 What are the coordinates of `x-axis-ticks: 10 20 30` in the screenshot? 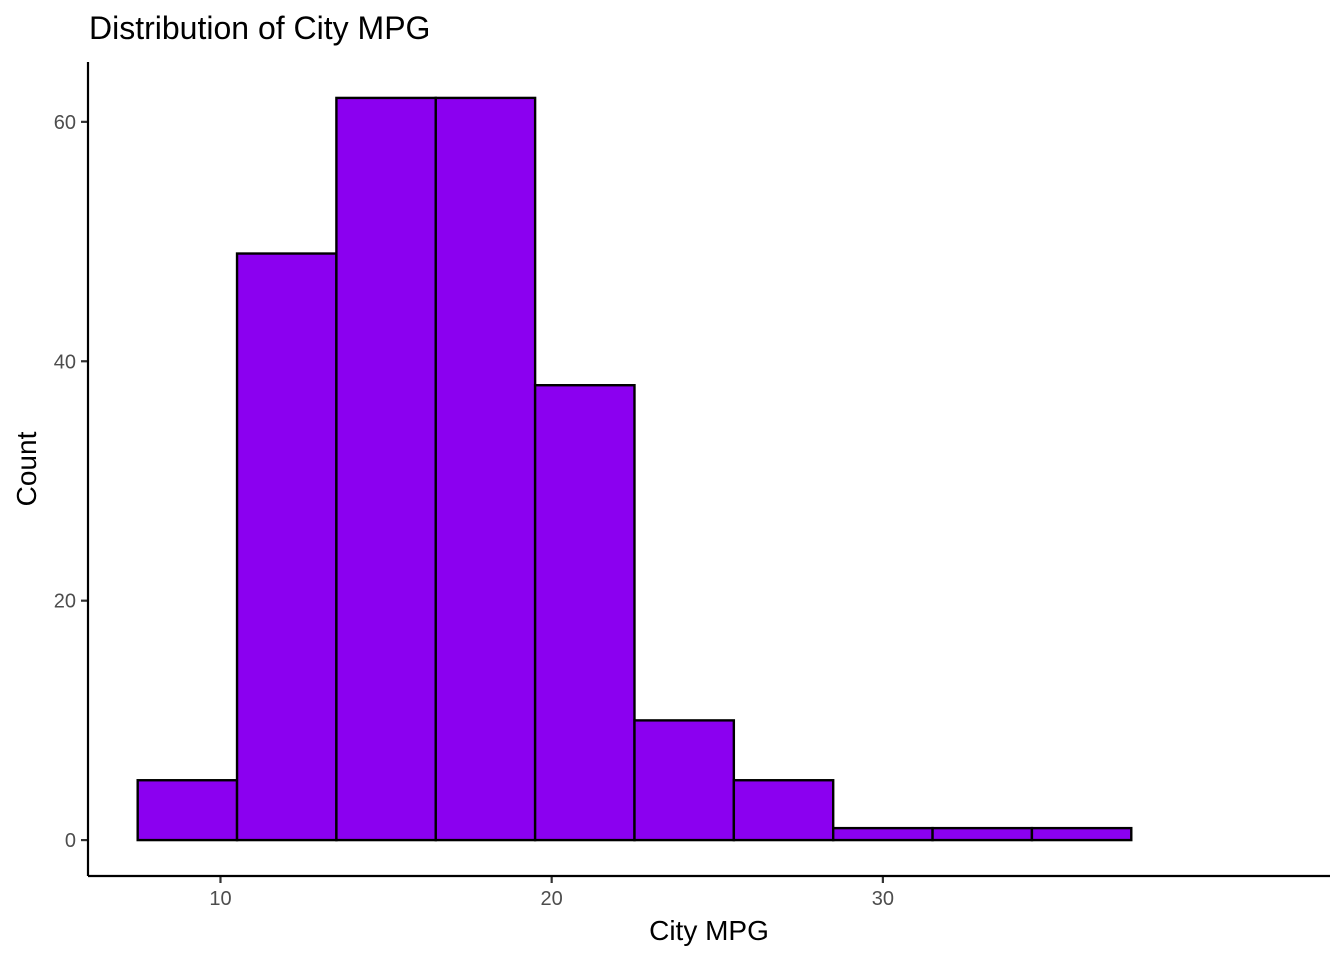 It's located at (551, 893).